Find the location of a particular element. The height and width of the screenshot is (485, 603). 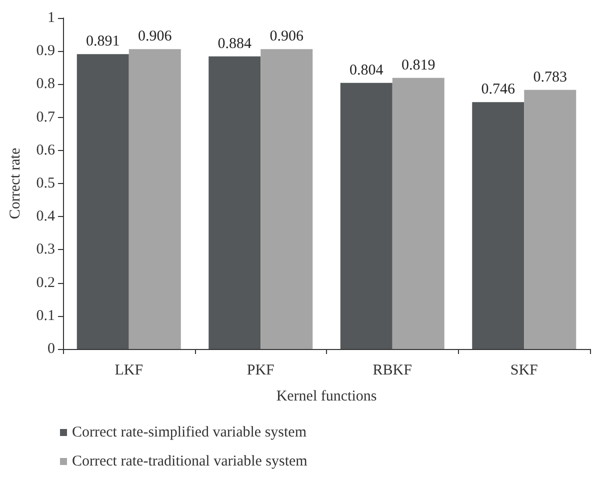

y-tick-label: 0.3 is located at coordinates (45, 250).